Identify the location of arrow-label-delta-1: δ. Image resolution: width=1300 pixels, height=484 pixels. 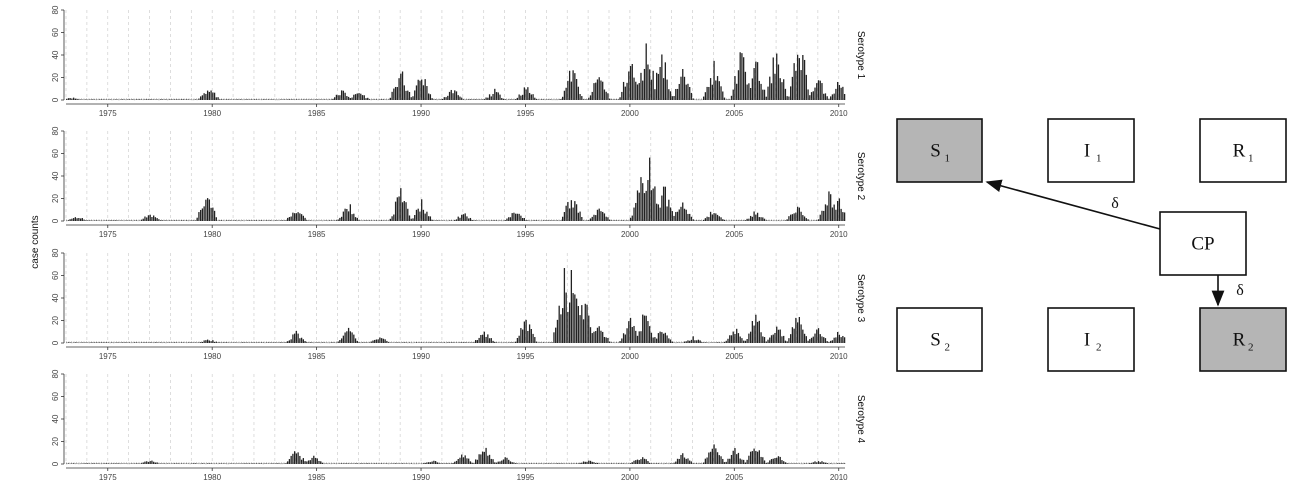
(1115, 203).